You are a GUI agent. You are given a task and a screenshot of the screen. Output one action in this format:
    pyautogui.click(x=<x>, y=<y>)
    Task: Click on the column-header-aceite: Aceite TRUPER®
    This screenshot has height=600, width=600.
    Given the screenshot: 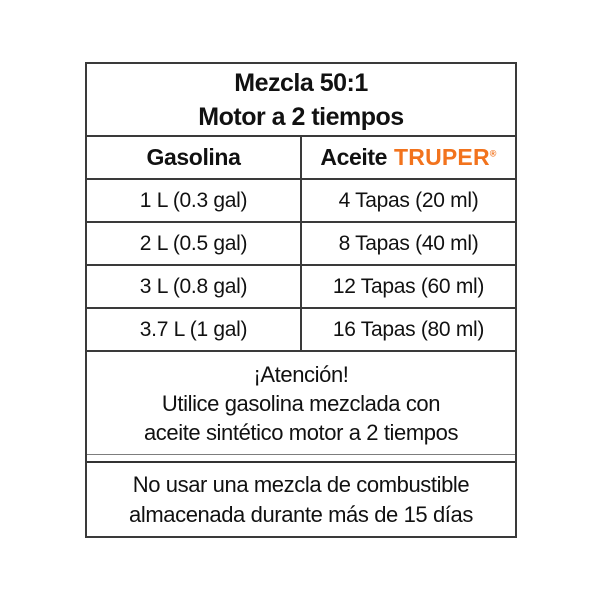 What is the action you would take?
    pyautogui.click(x=407, y=157)
    